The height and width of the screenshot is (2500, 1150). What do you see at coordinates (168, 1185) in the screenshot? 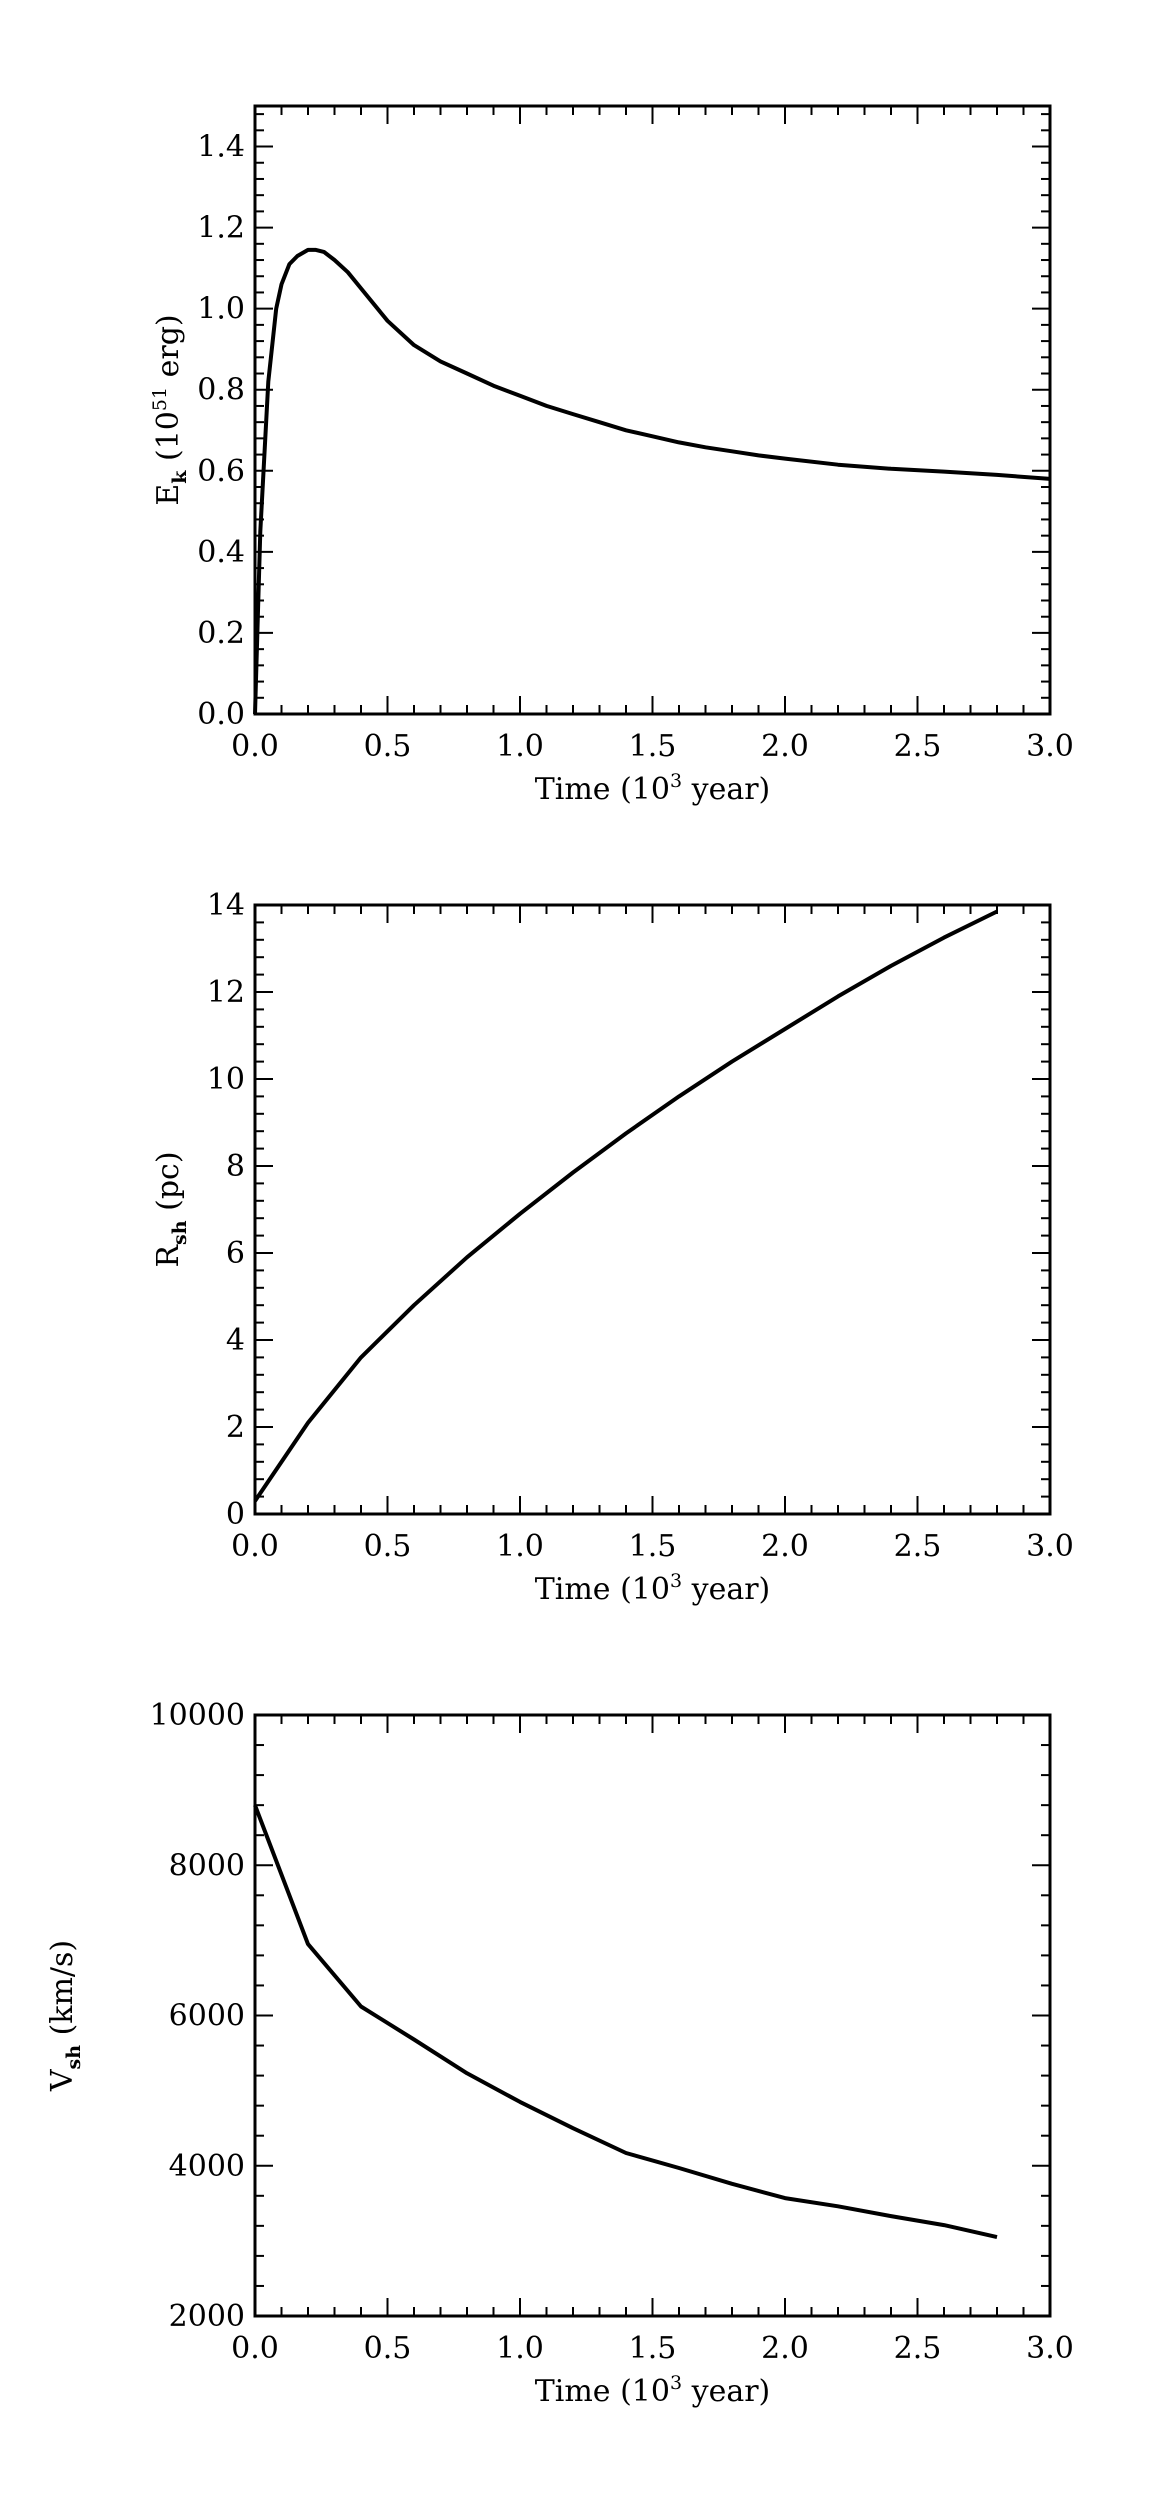
I see `y-axis-title-mid: (pc)` at bounding box center [168, 1185].